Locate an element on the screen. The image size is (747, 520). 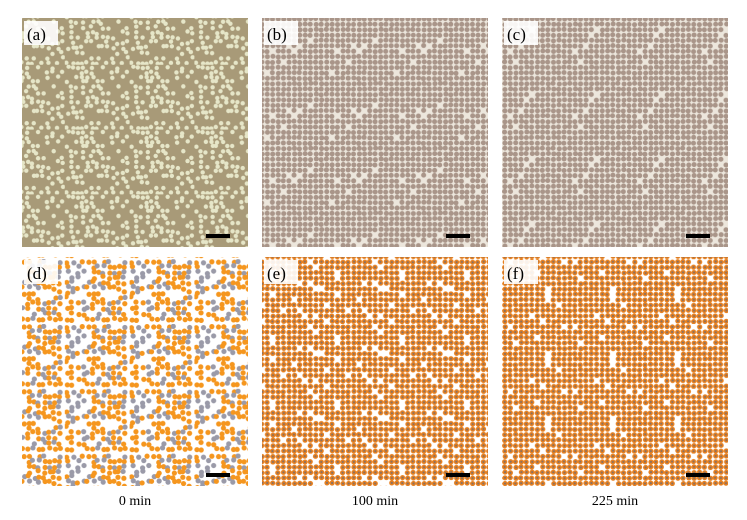
caption: 0 min is located at coordinates (135, 501).